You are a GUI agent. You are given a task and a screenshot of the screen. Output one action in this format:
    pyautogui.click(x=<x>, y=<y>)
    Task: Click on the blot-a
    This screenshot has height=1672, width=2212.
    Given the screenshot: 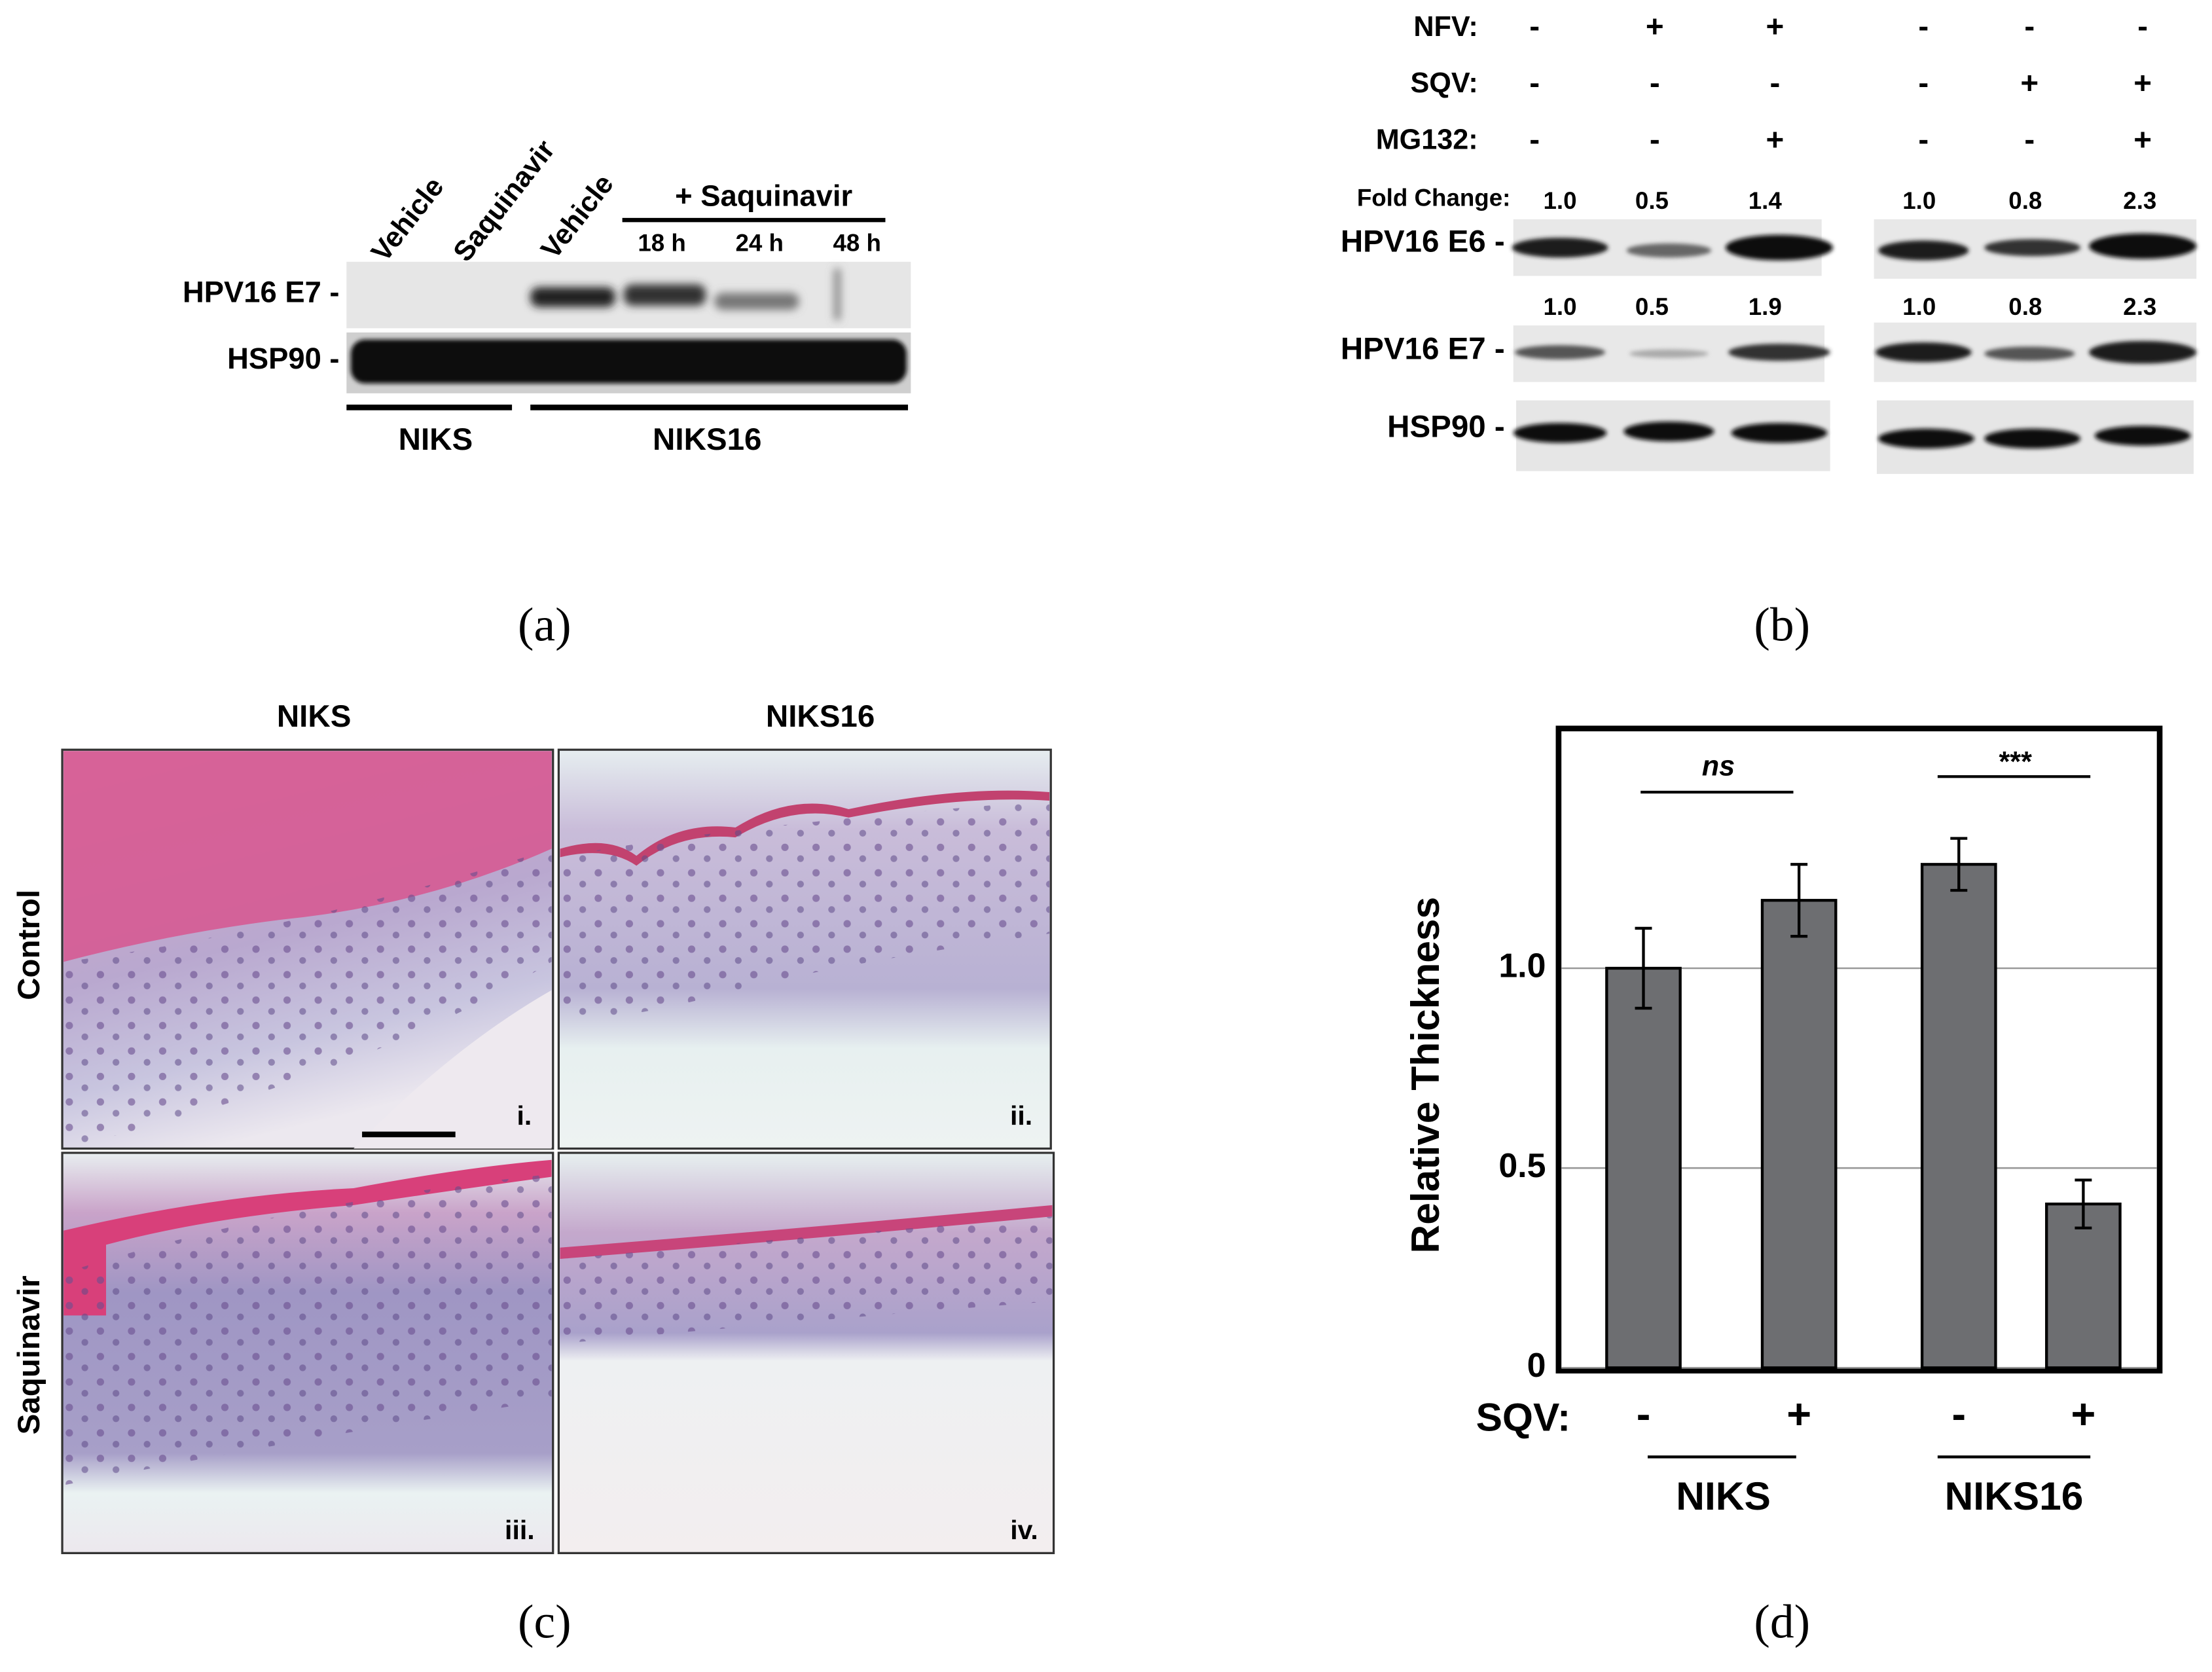 What is the action you would take?
    pyautogui.click(x=628, y=313)
    